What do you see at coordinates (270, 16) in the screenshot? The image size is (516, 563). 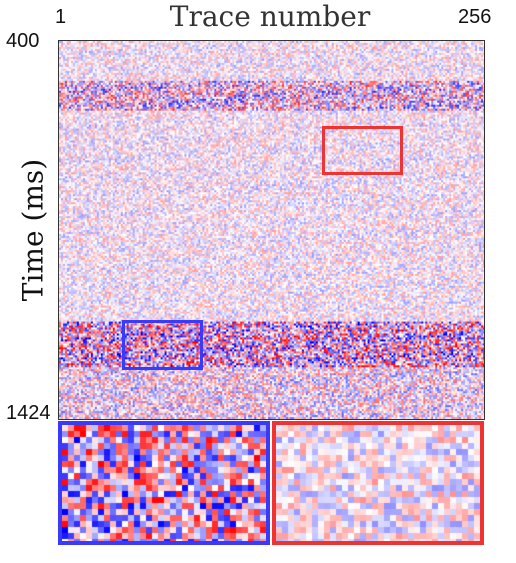 I see `x-axis-title: Trace number` at bounding box center [270, 16].